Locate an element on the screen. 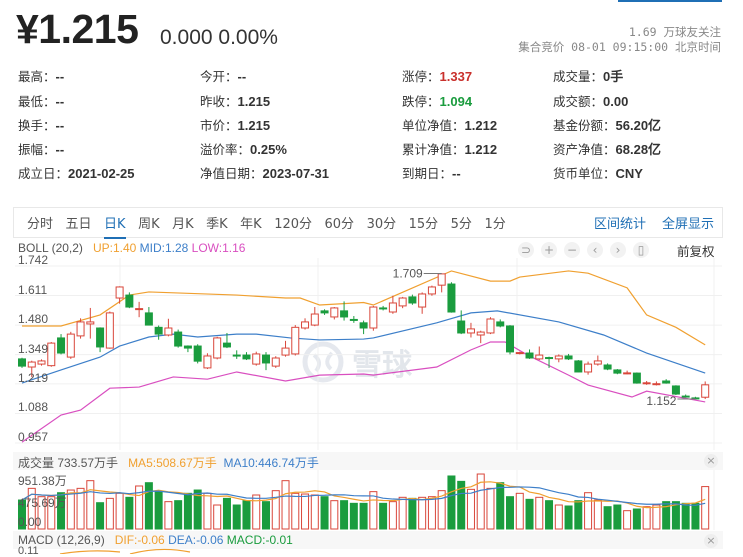  info-value: 2021-02-25 is located at coordinates (101, 173).